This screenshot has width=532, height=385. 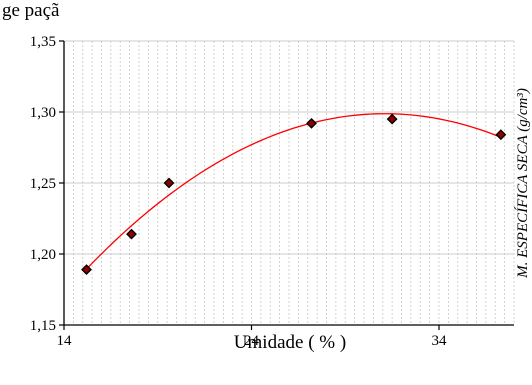 I want to click on y-tick-label: 1,30, so click(x=43, y=113).